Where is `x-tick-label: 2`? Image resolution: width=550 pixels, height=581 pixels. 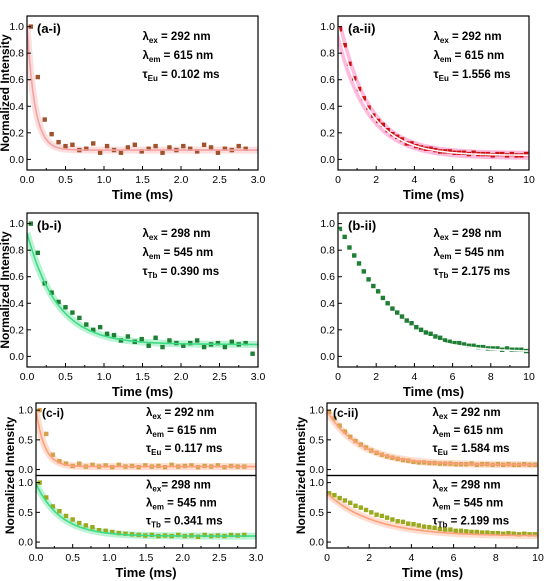 x-tick-label: 2 is located at coordinates (369, 558).